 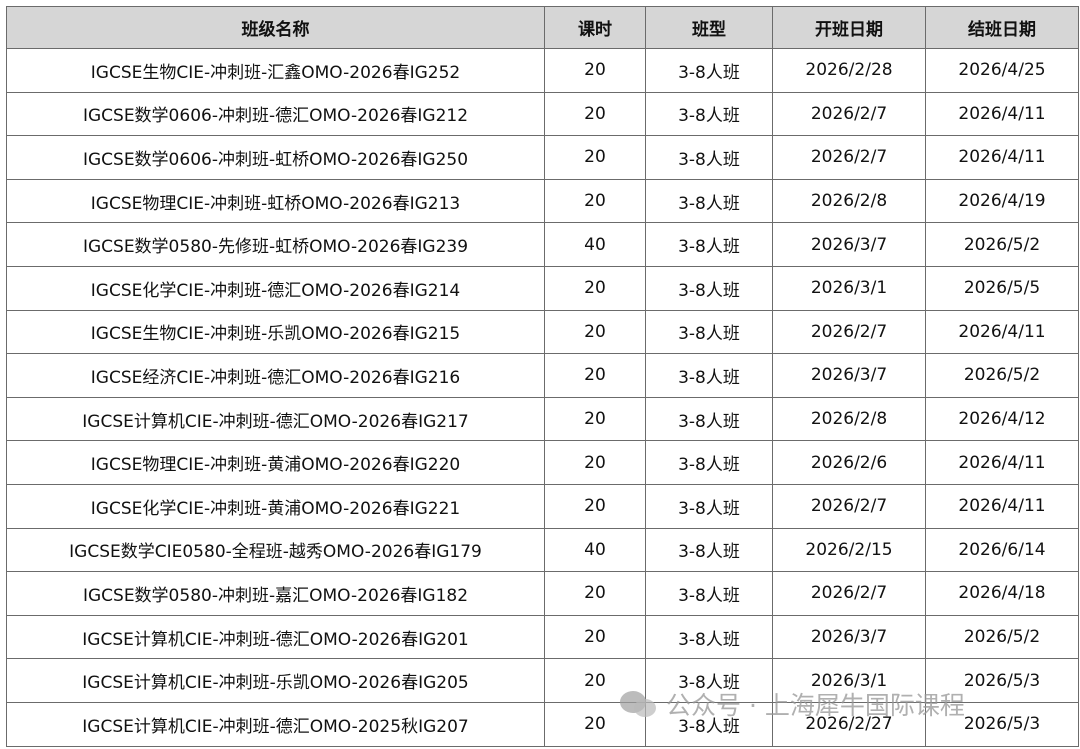 I want to click on header-row: 班级名称 课时 班型 开班日期 结班日期, so click(x=542, y=27).